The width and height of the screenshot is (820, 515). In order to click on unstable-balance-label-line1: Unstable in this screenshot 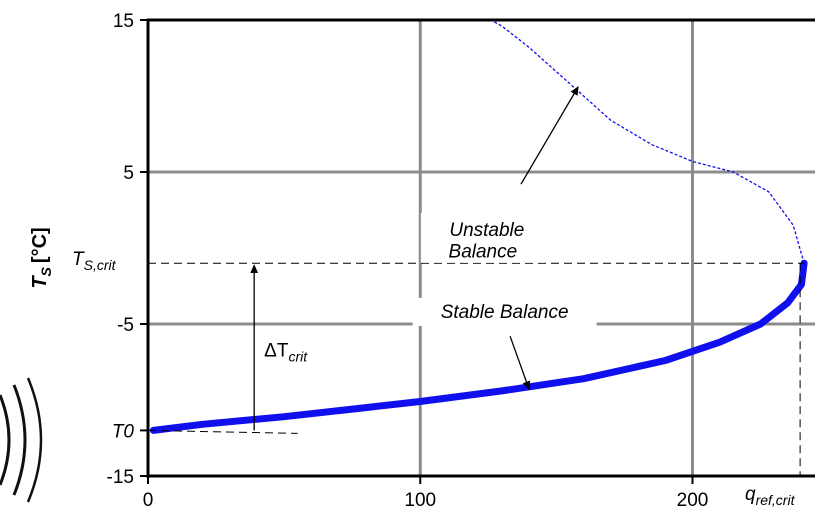, I will do `click(486, 230)`.